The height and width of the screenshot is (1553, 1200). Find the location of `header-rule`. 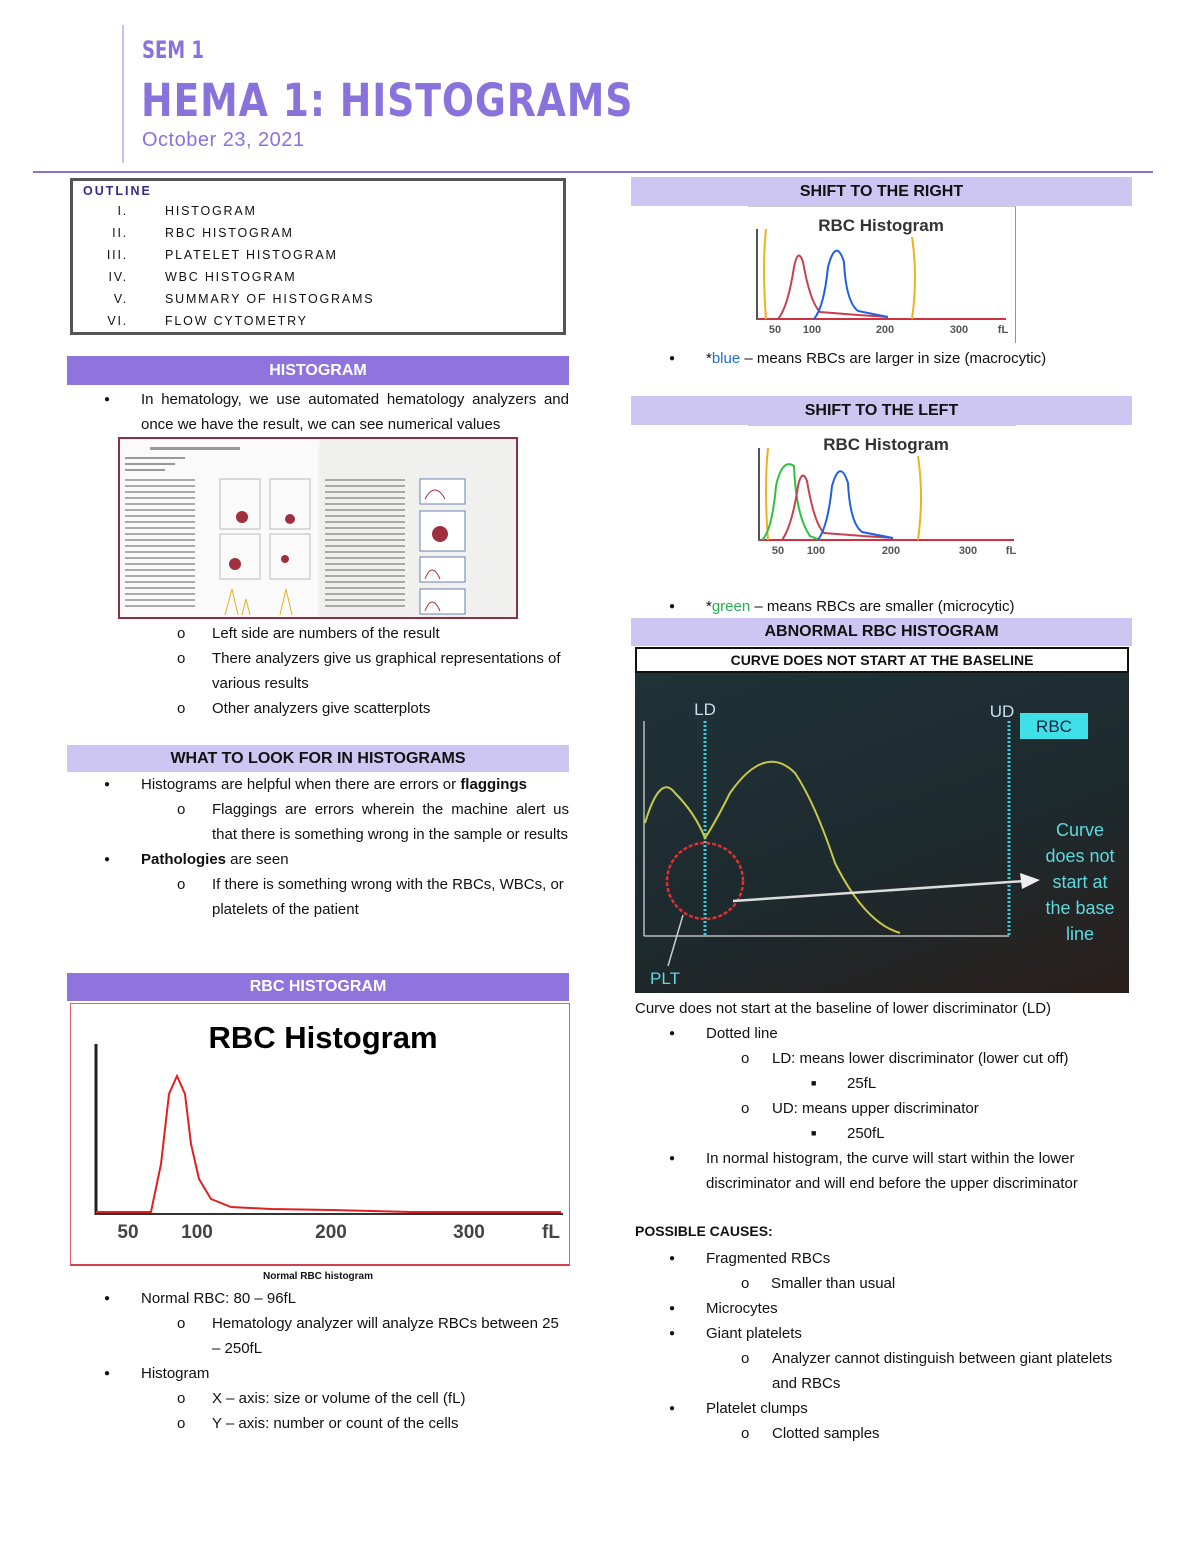

header-rule is located at coordinates (593, 172).